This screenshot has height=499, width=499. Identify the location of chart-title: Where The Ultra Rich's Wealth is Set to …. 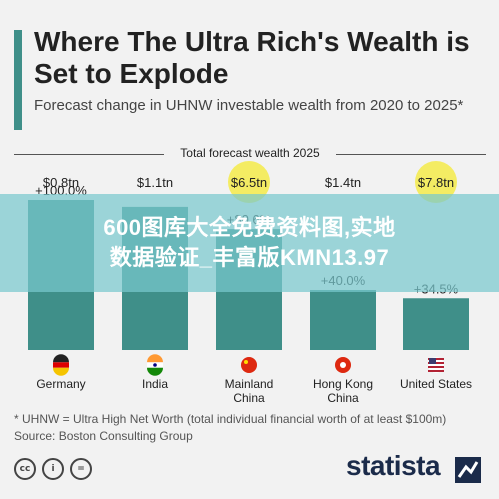
(252, 57).